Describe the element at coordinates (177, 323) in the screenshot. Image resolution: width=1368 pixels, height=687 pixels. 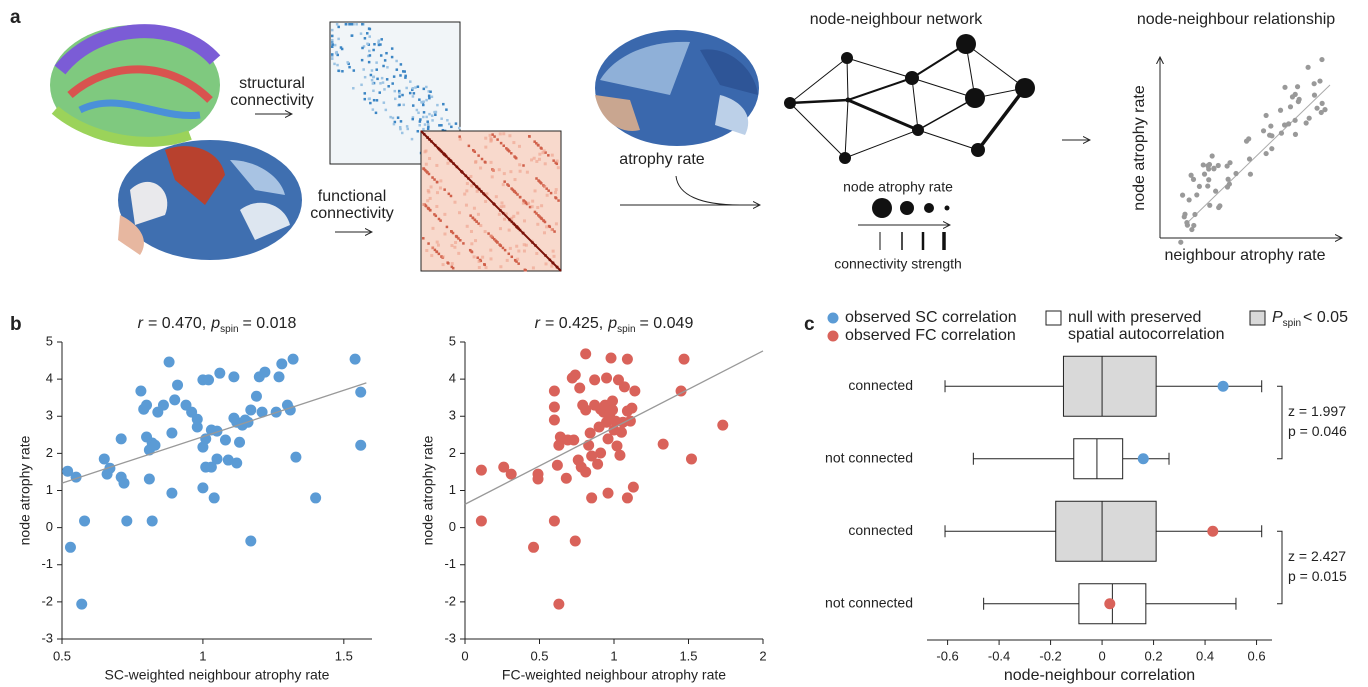
I see `title-part: = 0.470,` at that location.